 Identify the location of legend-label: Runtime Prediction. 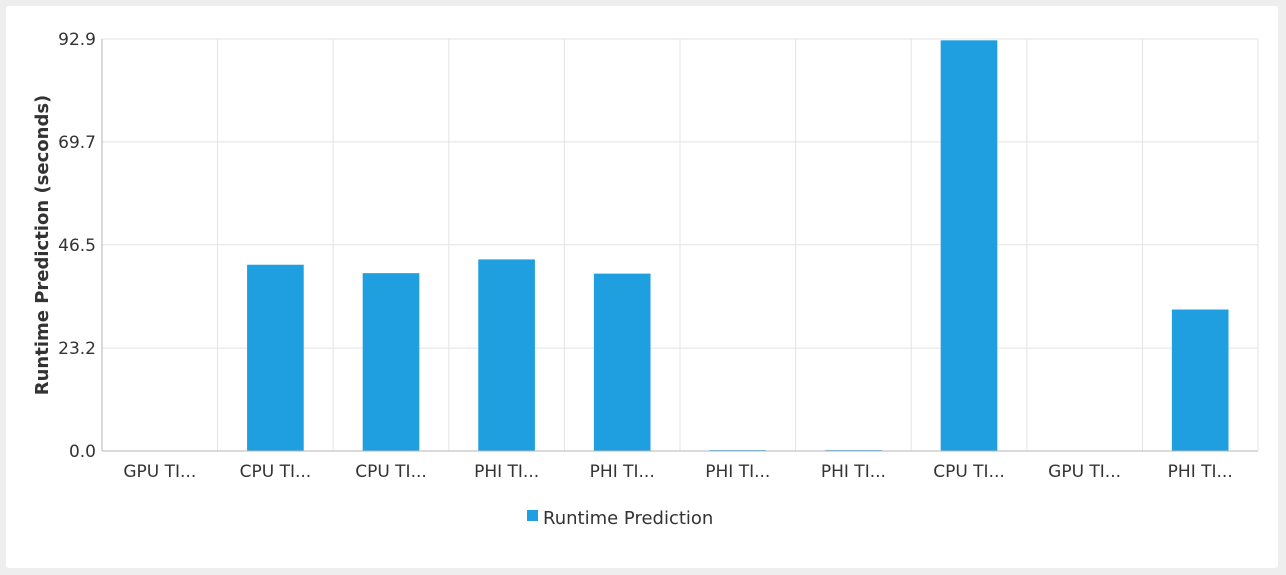
(628, 518).